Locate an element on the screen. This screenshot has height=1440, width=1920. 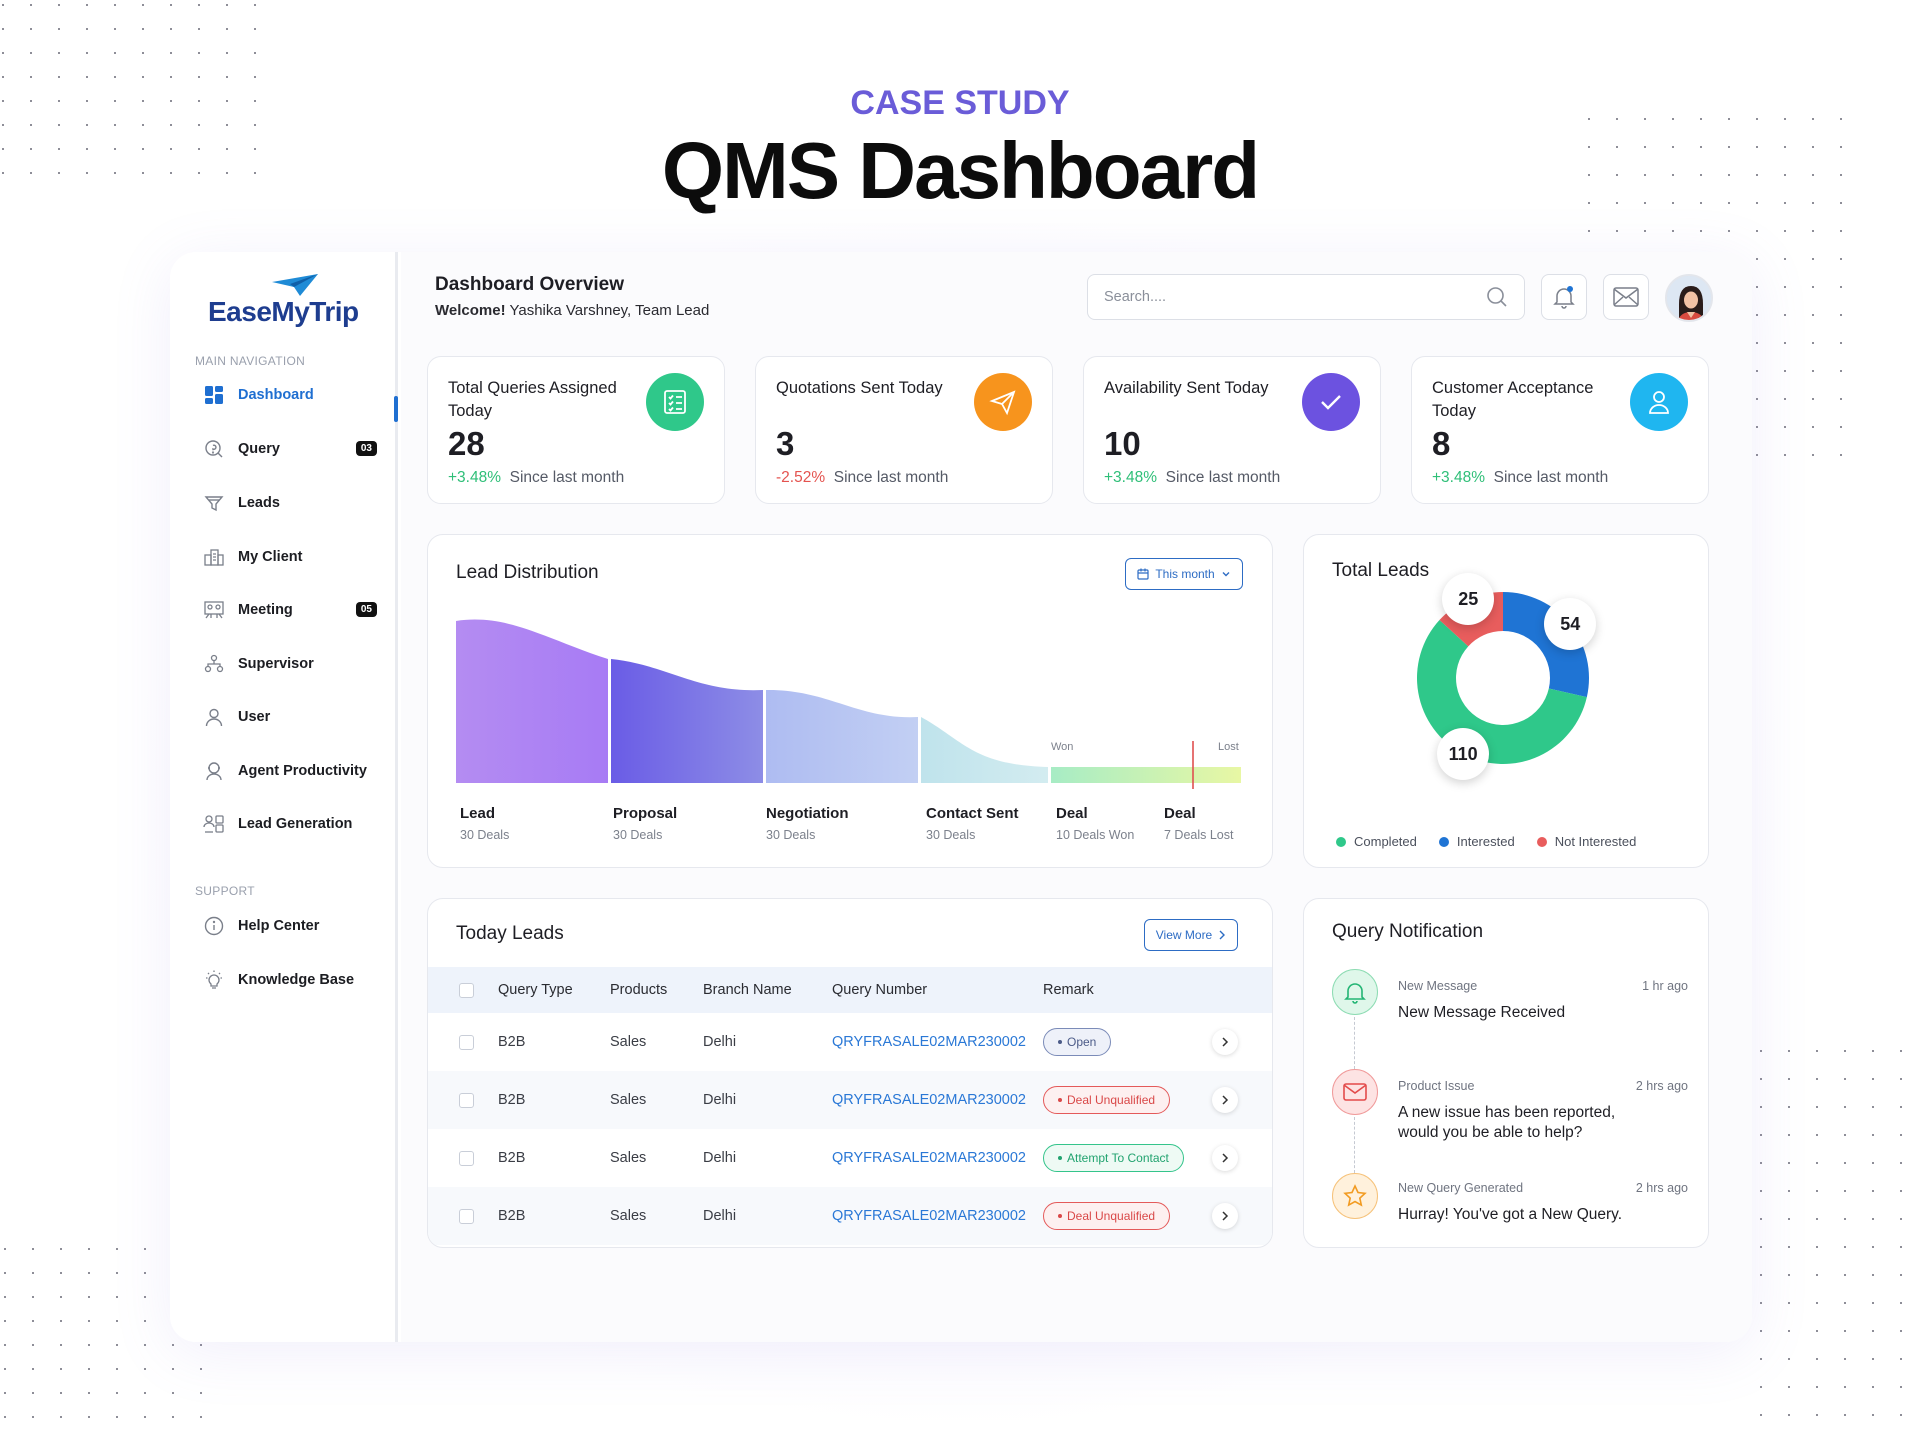
sidebar-item-help-center: Help Center is located at coordinates (289, 926).